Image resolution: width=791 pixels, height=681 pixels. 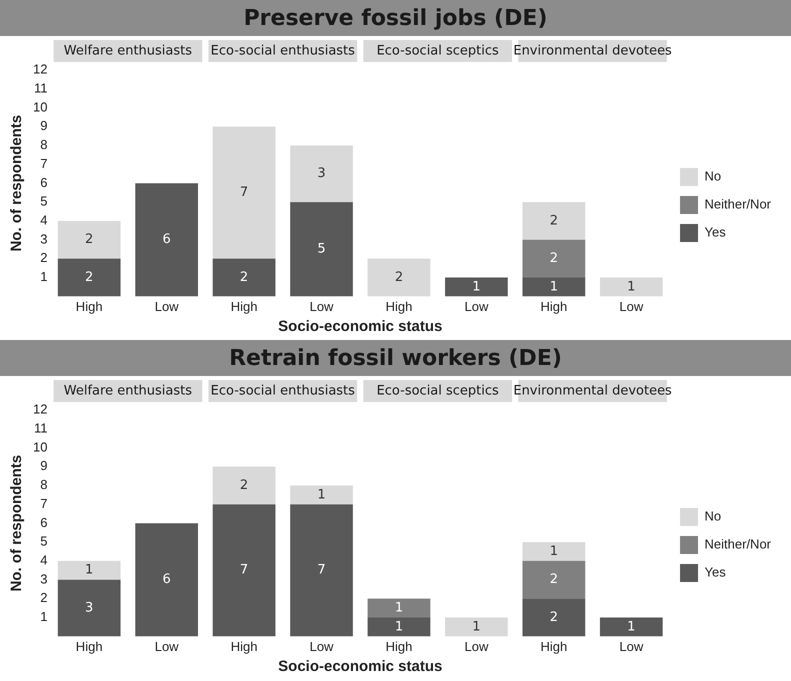 I want to click on chart-title: Retrain fossil workers (DE), so click(x=395, y=358).